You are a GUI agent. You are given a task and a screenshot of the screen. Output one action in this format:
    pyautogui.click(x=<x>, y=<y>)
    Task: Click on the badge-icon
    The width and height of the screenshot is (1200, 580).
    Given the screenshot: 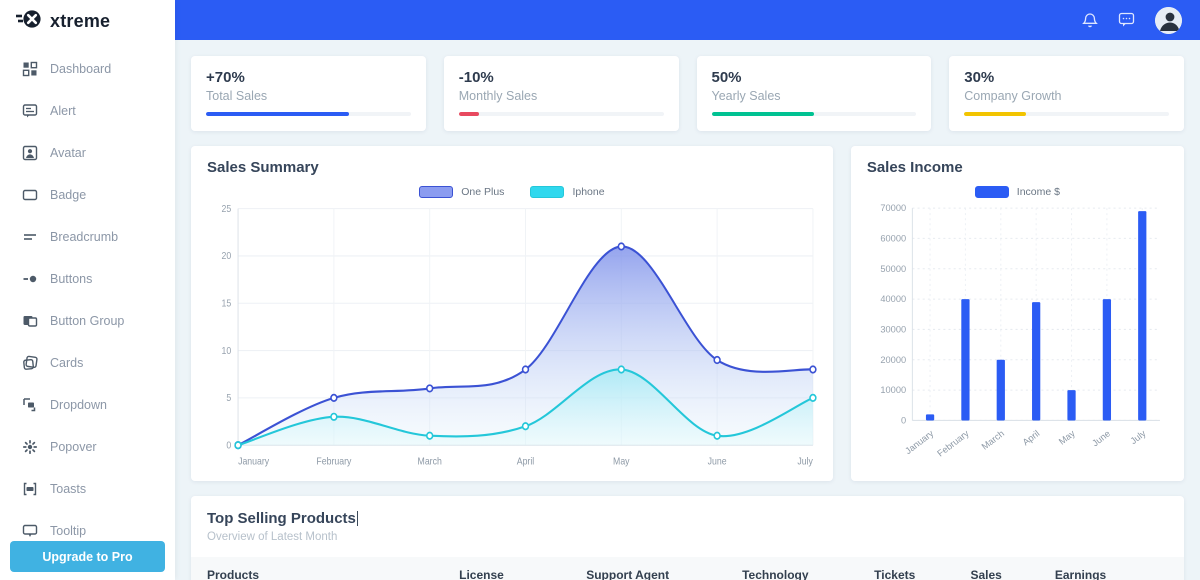 What is the action you would take?
    pyautogui.click(x=30, y=195)
    